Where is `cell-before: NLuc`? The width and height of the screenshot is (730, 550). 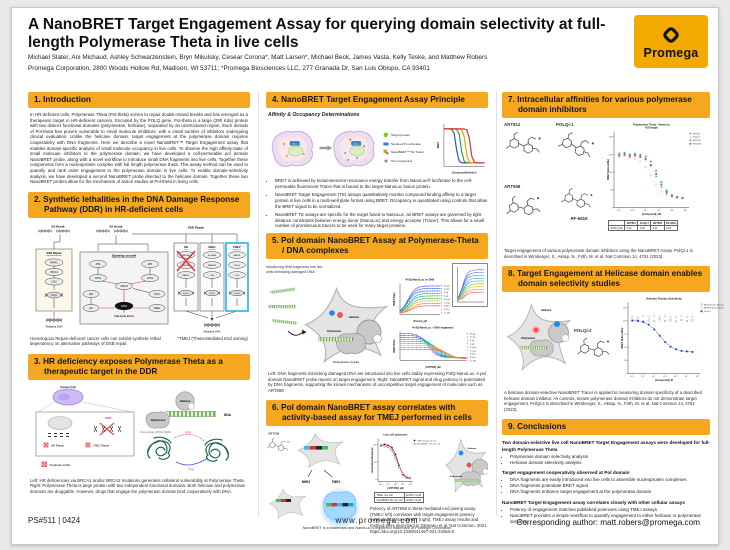 cell-before: NLuc is located at coordinates (292, 148).